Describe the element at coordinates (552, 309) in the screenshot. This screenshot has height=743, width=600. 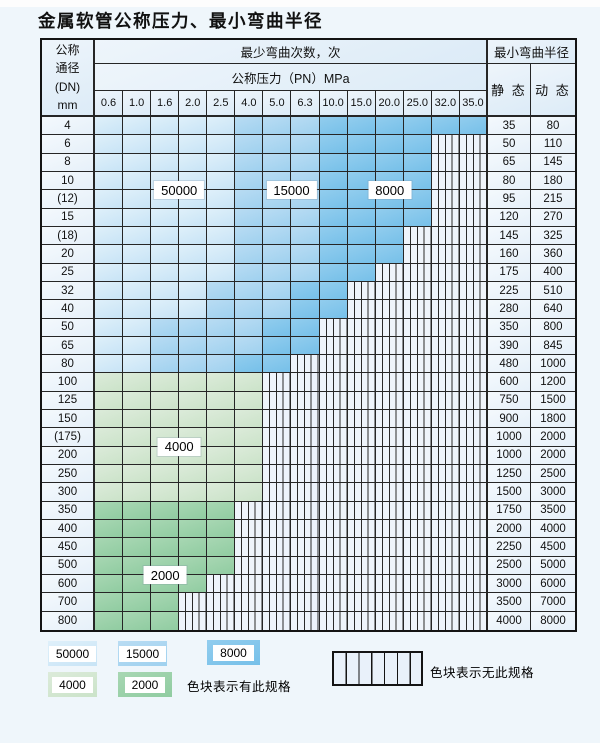
I see `dynamic-value-cell: 640` at that location.